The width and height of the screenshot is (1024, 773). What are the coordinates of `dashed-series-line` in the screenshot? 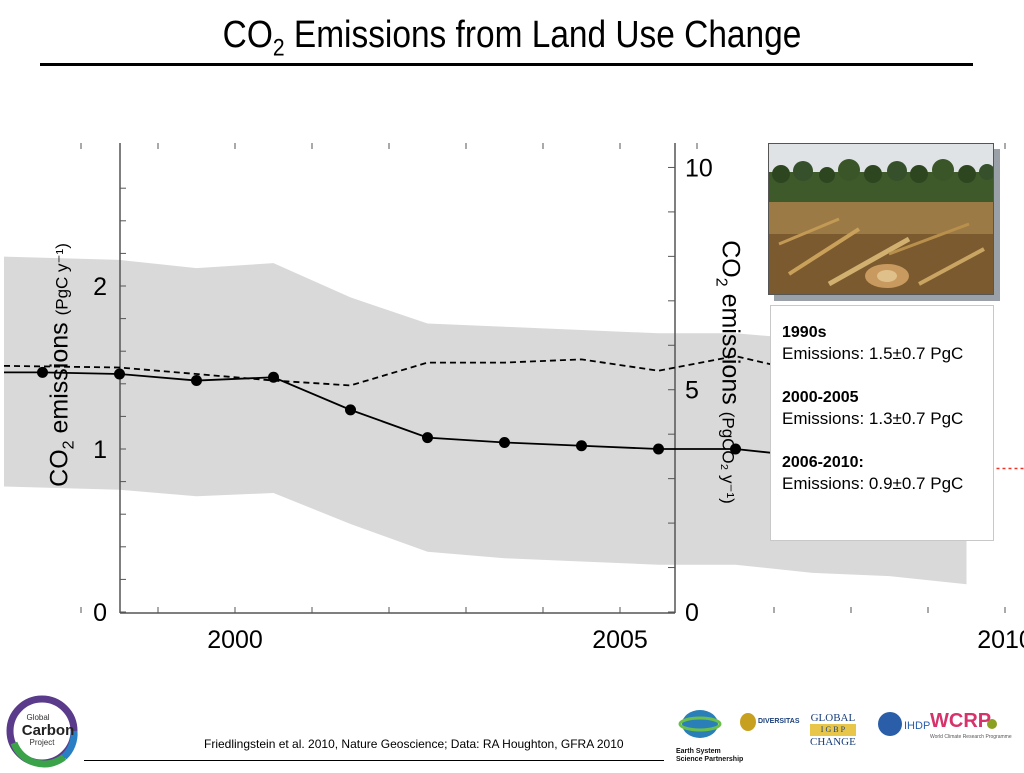 It's located at (446, 384).